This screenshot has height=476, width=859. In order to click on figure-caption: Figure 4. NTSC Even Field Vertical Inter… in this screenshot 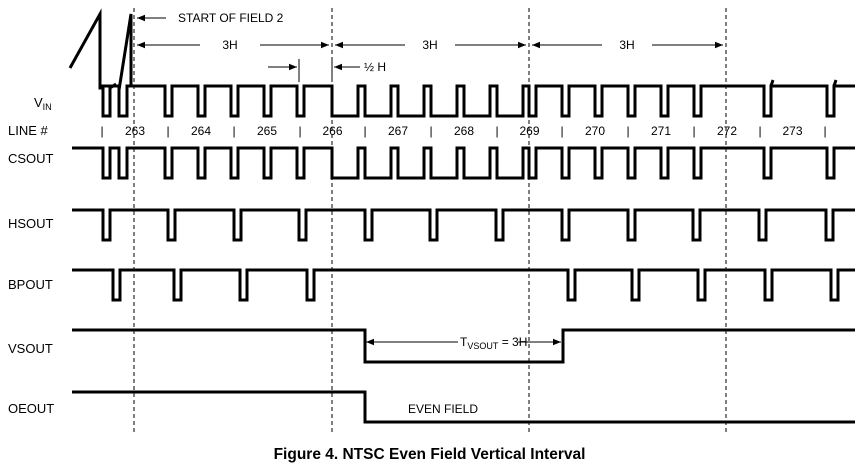, I will do `click(429, 454)`.